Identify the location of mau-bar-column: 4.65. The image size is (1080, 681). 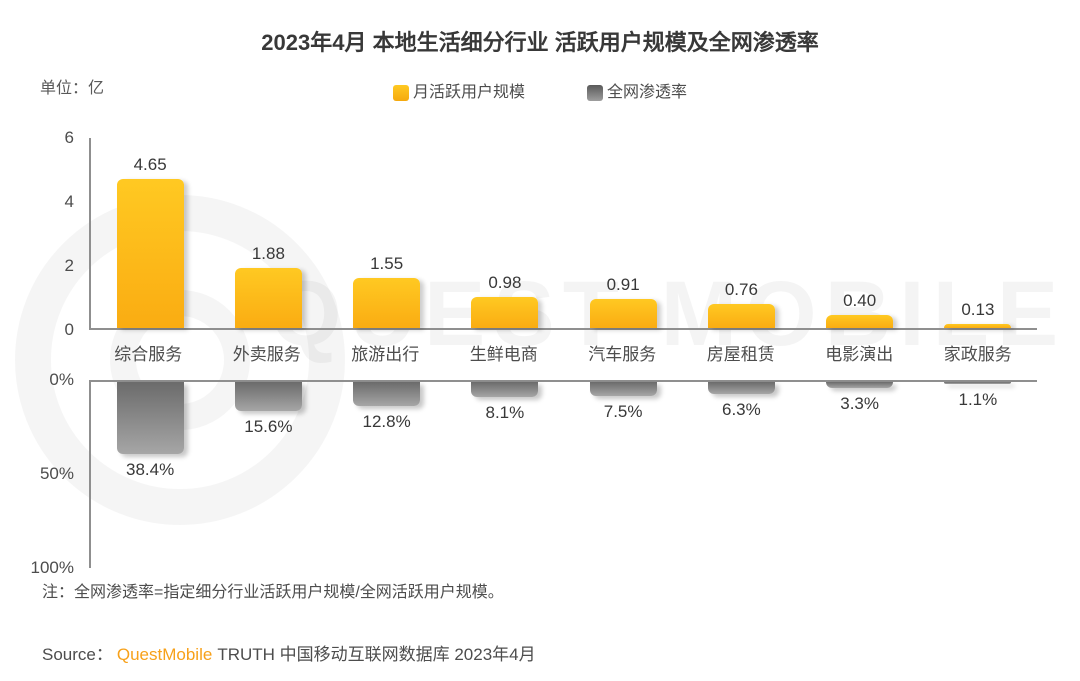
(150, 233).